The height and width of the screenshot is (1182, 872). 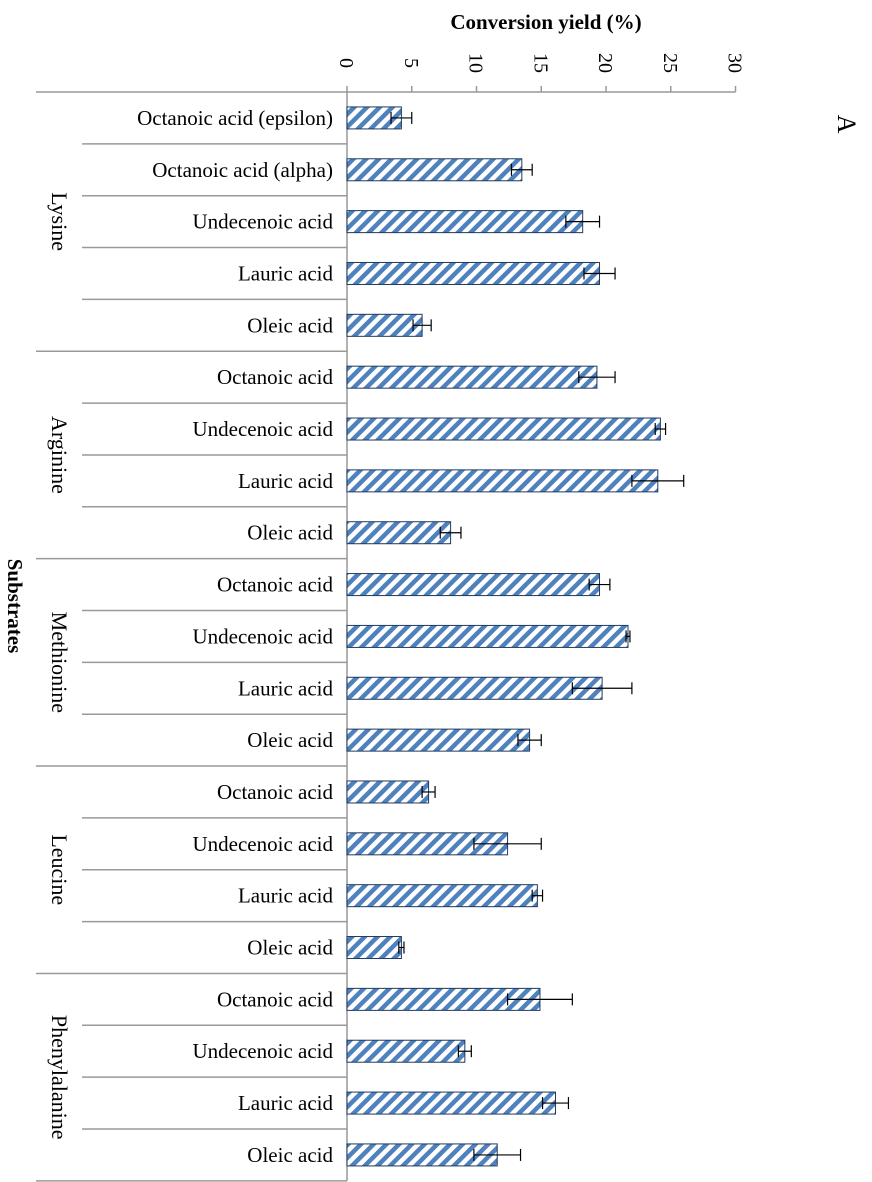 What do you see at coordinates (670, 63) in the screenshot?
I see `x-tick-label: 25` at bounding box center [670, 63].